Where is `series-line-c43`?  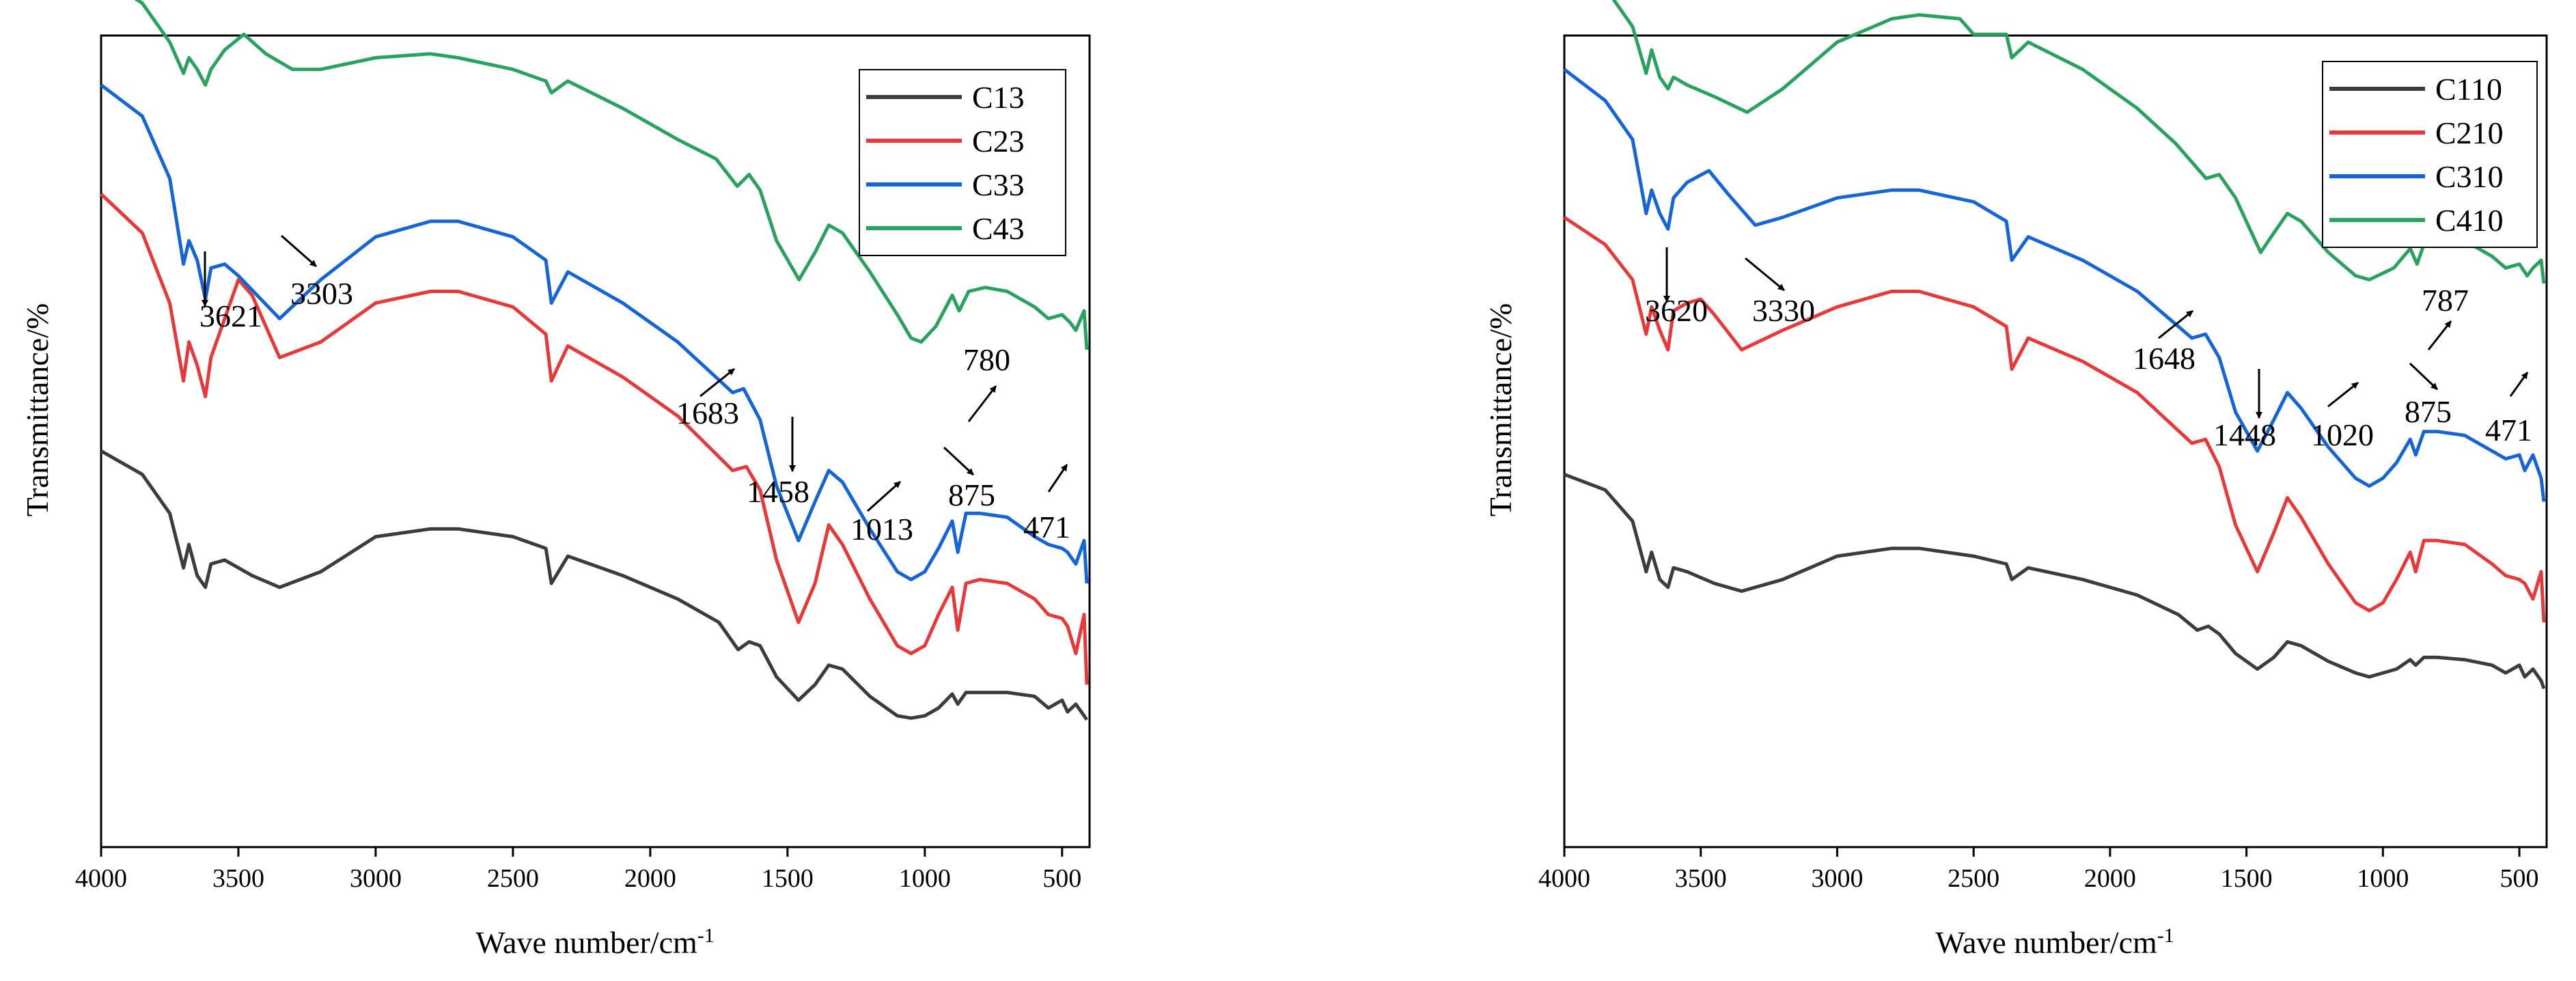 series-line-c43 is located at coordinates (612, 175).